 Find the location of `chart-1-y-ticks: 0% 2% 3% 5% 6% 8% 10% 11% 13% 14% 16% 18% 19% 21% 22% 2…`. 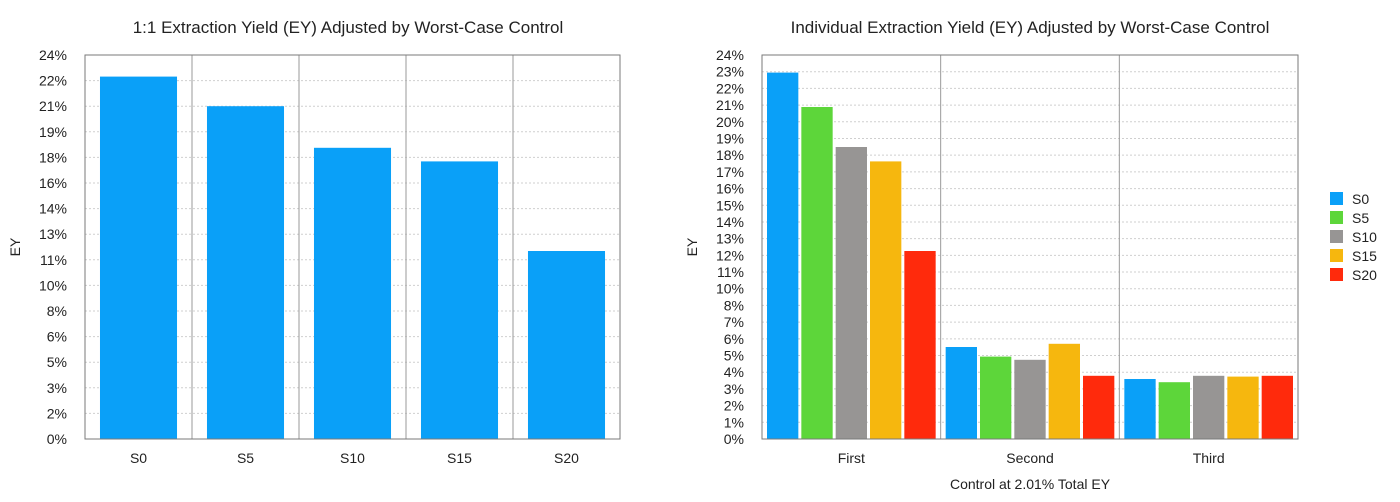

chart-1-y-ticks: 0% 2% 3% 5% 6% 8% 10% 11% 13% 14% 16% 18% 19% 21% 22% 2… is located at coordinates (53, 247).